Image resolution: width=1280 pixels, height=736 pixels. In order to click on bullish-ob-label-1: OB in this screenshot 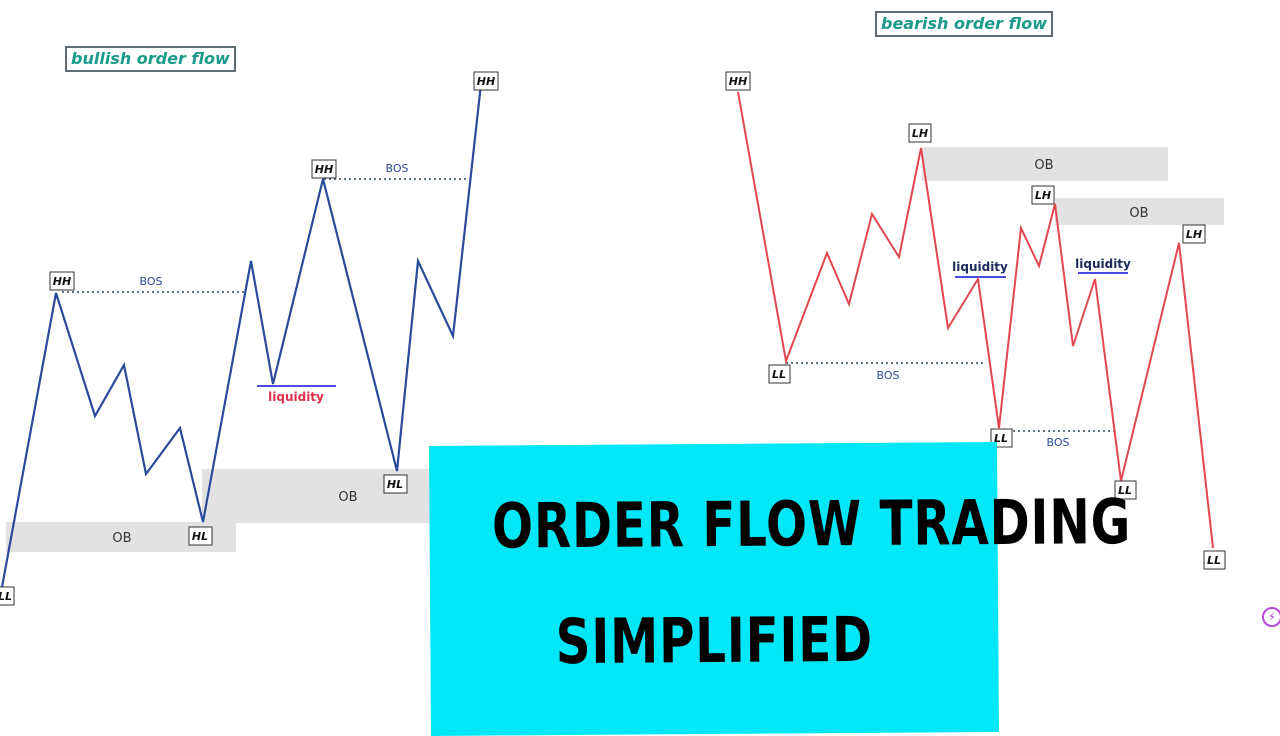, I will do `click(121, 538)`.